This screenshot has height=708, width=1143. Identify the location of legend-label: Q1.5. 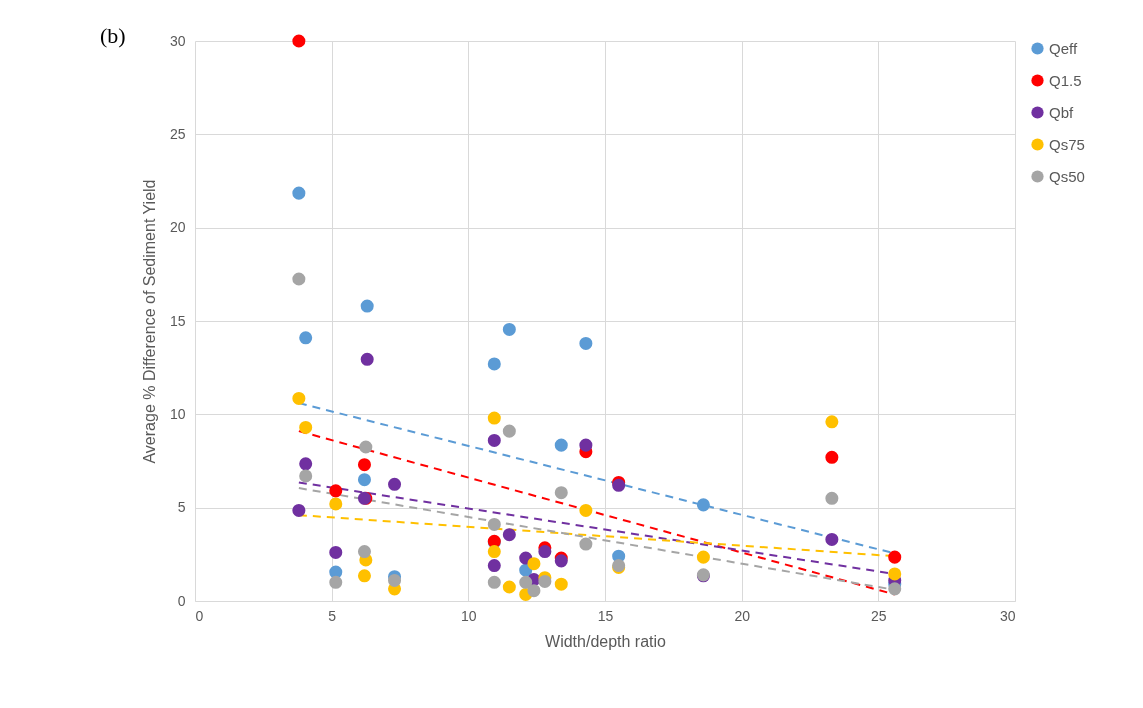
(1065, 80).